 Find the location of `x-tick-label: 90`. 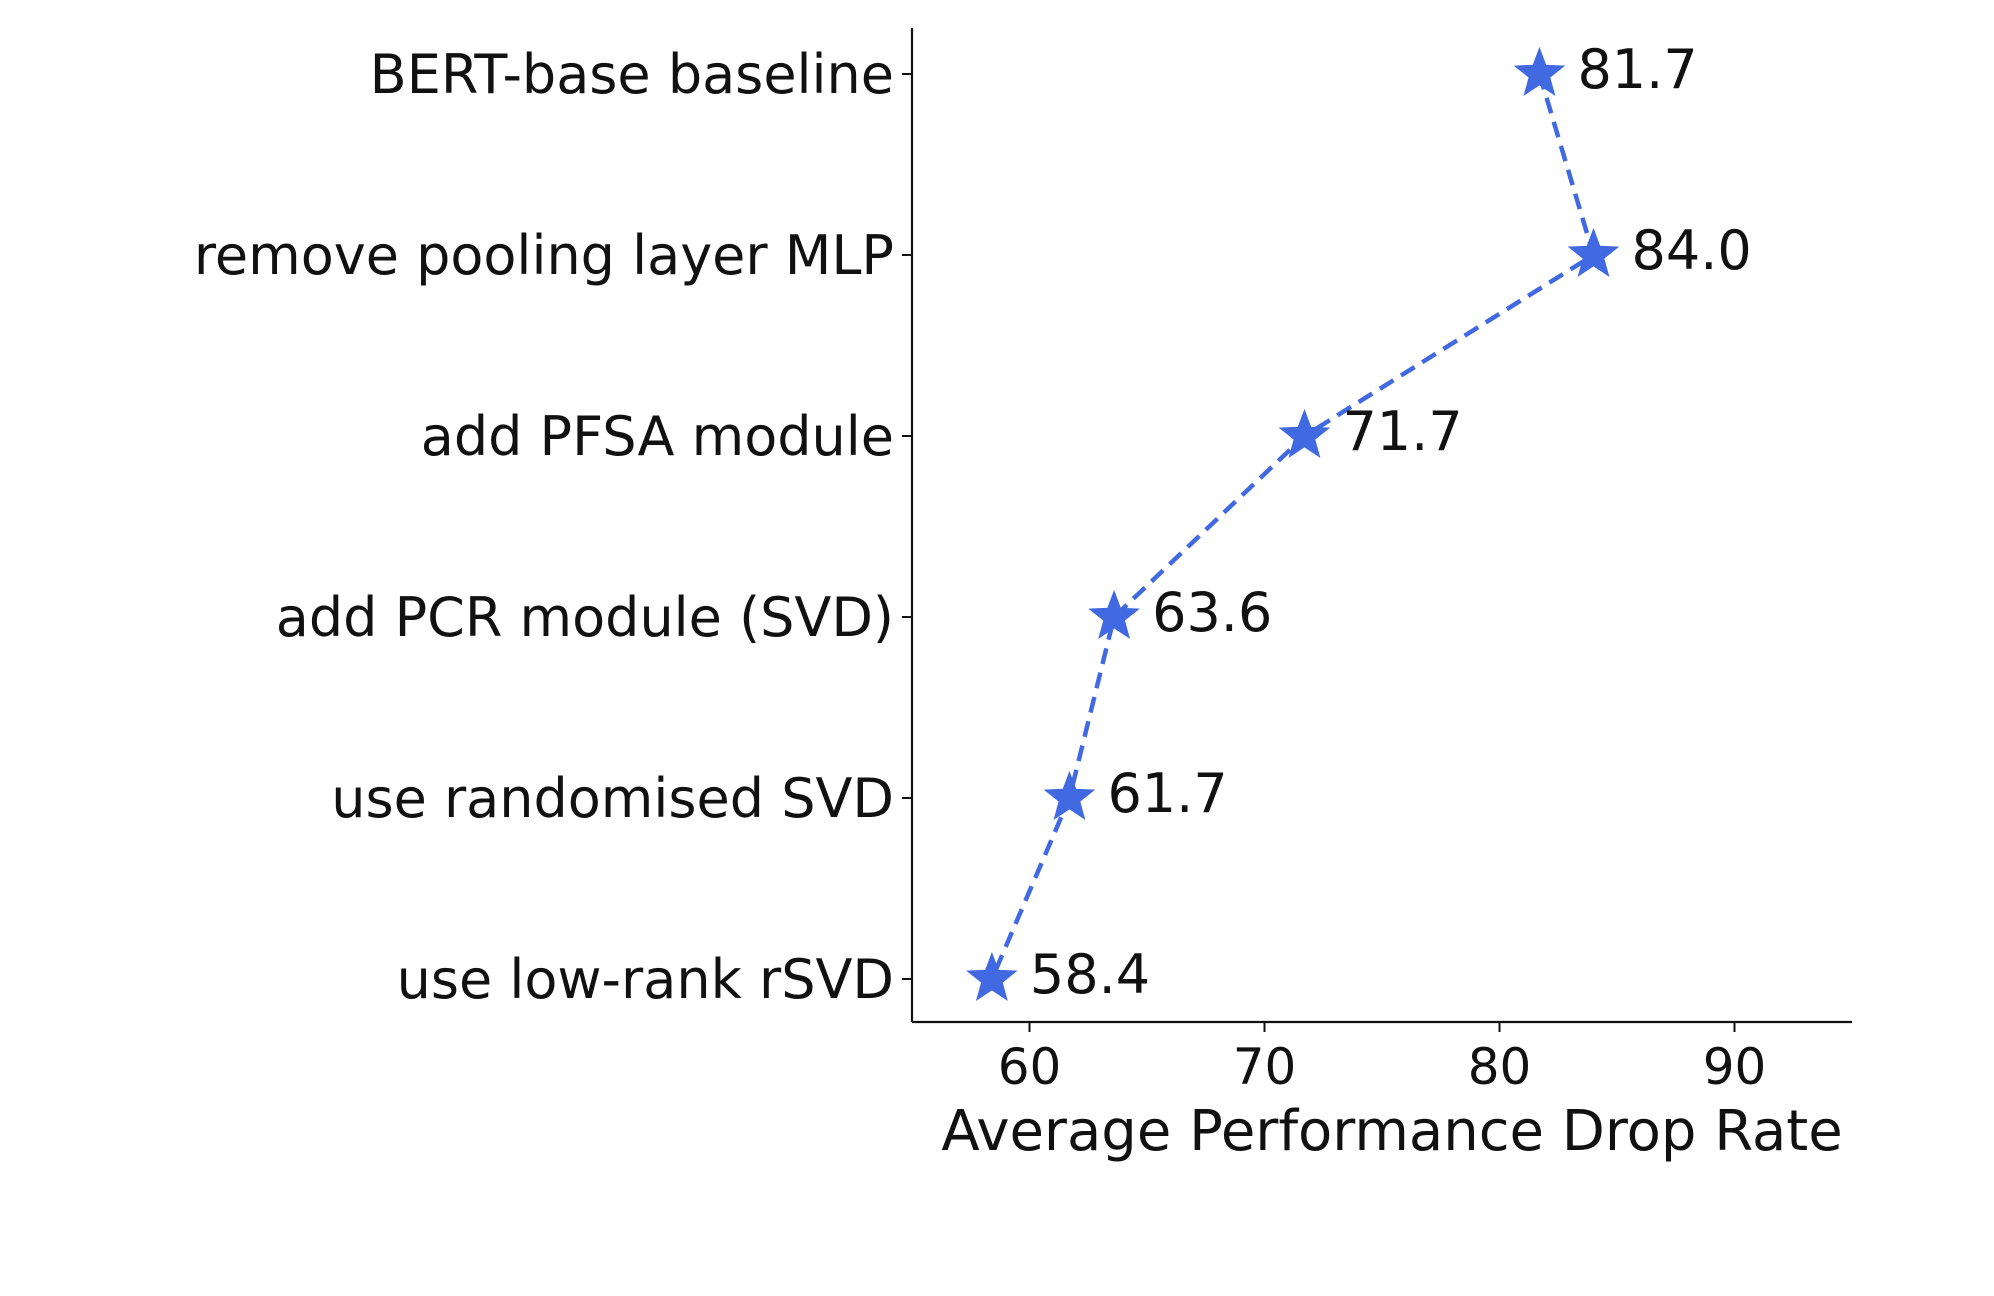

x-tick-label: 90 is located at coordinates (1735, 1067).